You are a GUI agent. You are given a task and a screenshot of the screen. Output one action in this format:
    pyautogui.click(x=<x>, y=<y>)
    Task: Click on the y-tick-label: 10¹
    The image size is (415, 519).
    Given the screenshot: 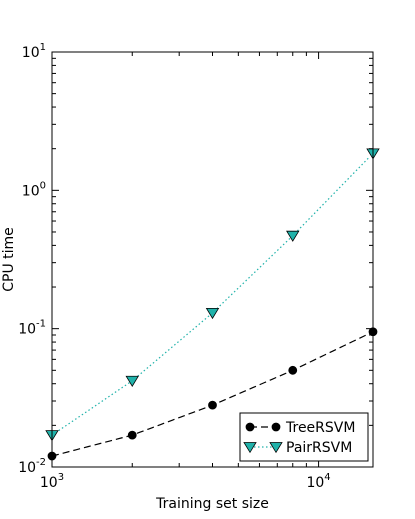 What is the action you would take?
    pyautogui.click(x=34, y=51)
    